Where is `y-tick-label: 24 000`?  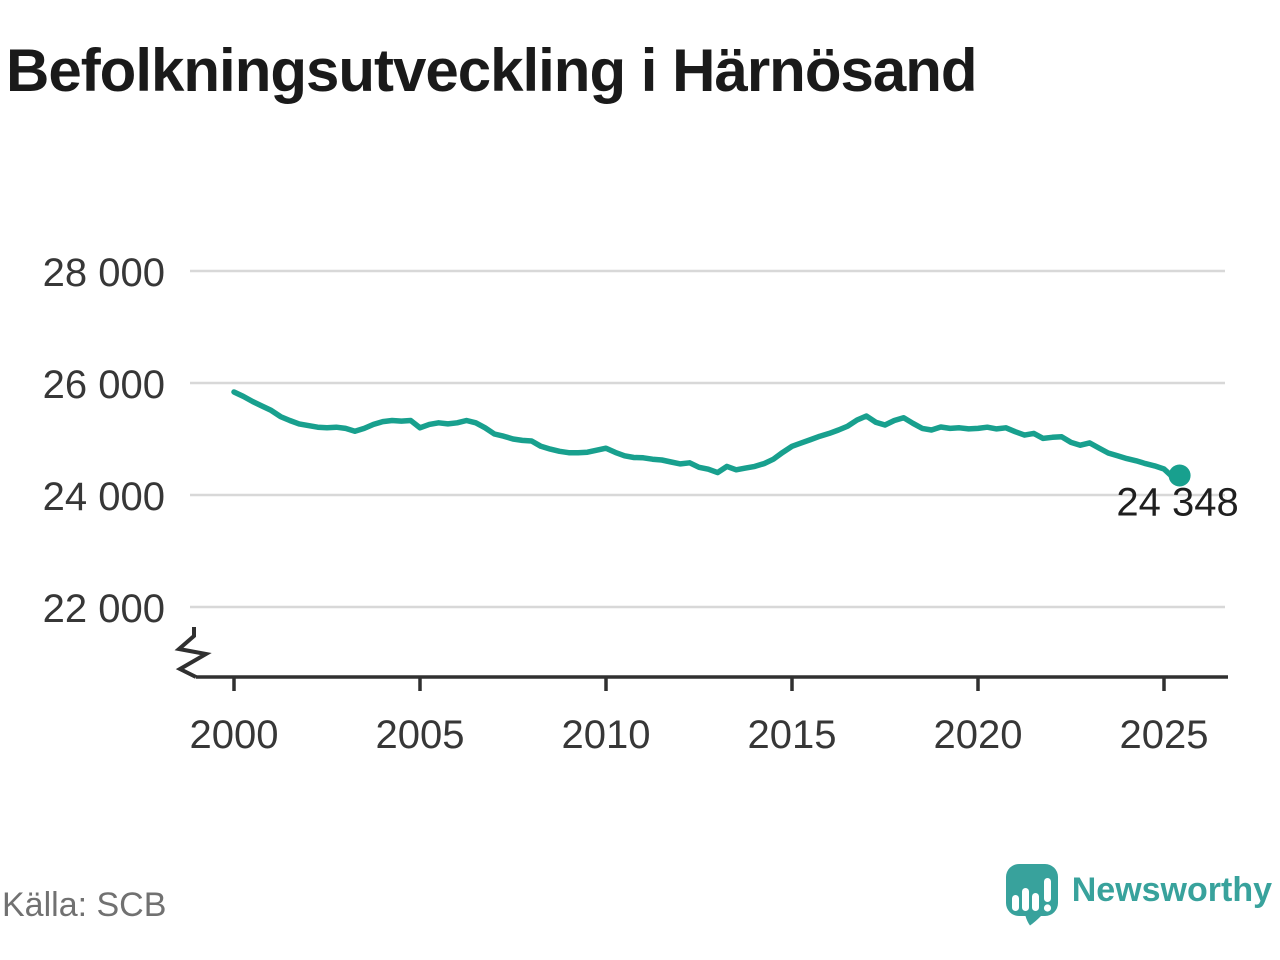
y-tick-label: 24 000 is located at coordinates (104, 497).